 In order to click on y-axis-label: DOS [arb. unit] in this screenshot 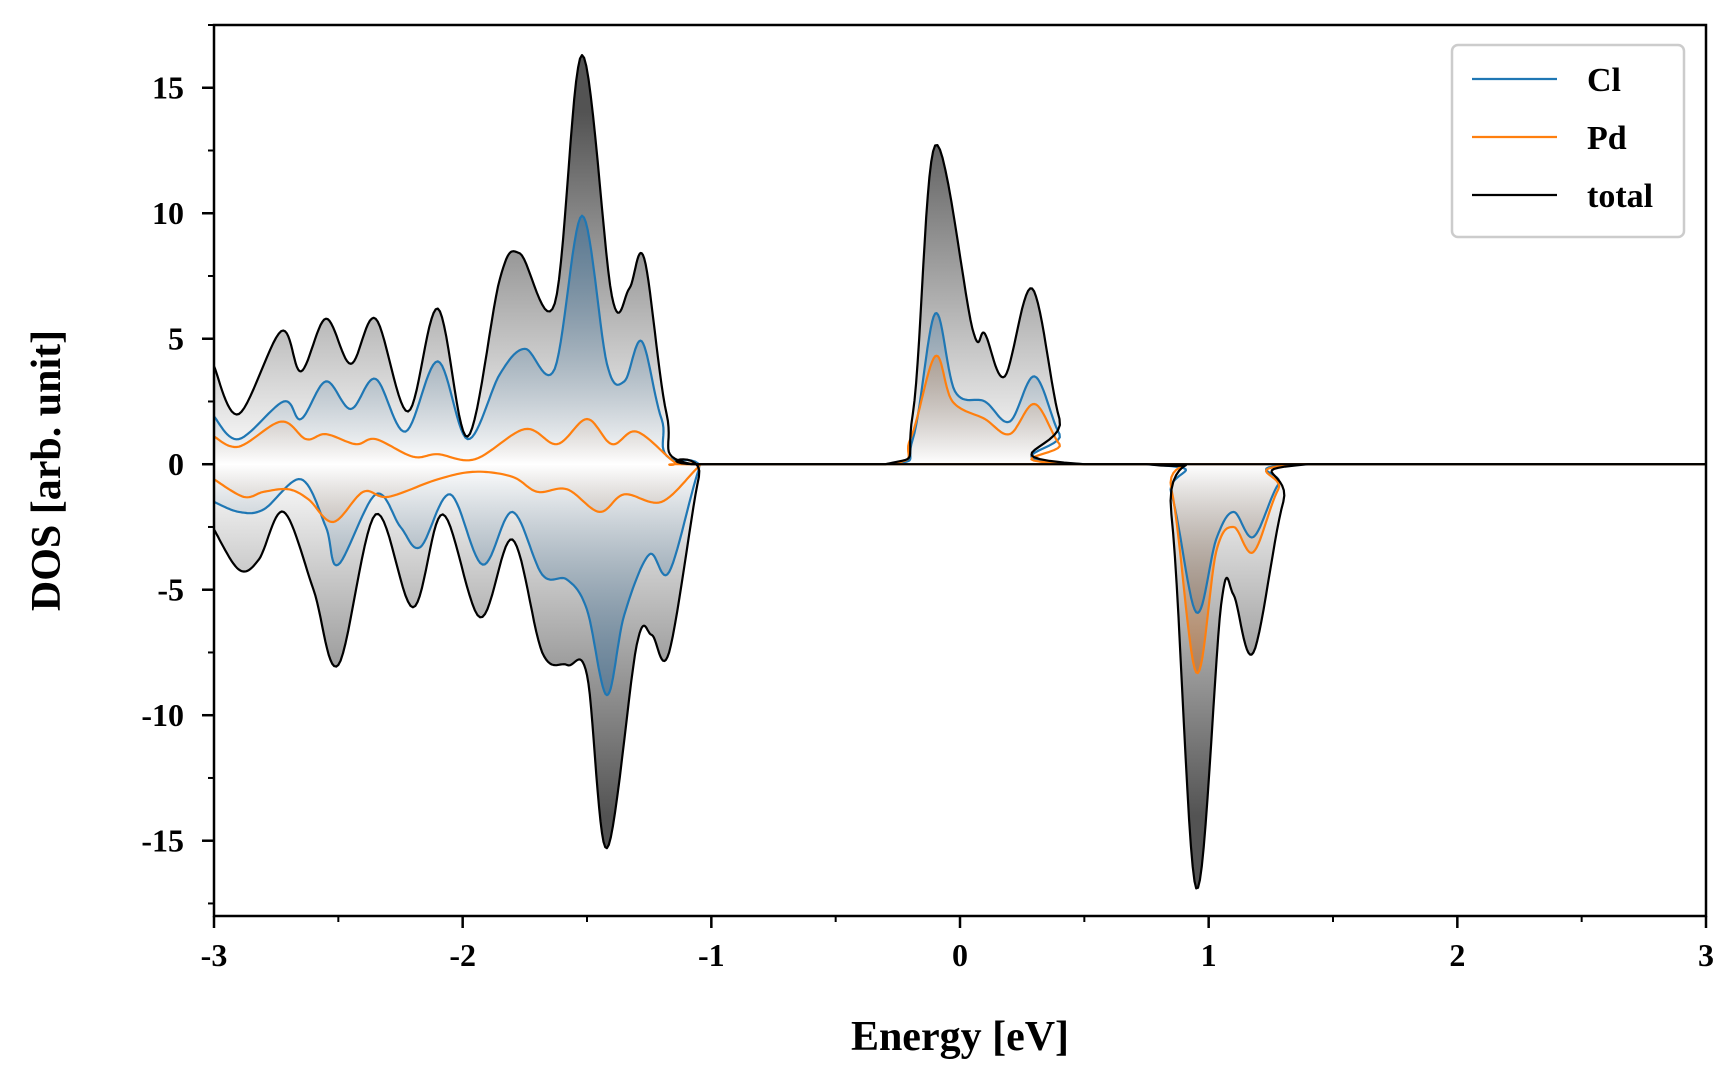, I will do `click(47, 470)`.